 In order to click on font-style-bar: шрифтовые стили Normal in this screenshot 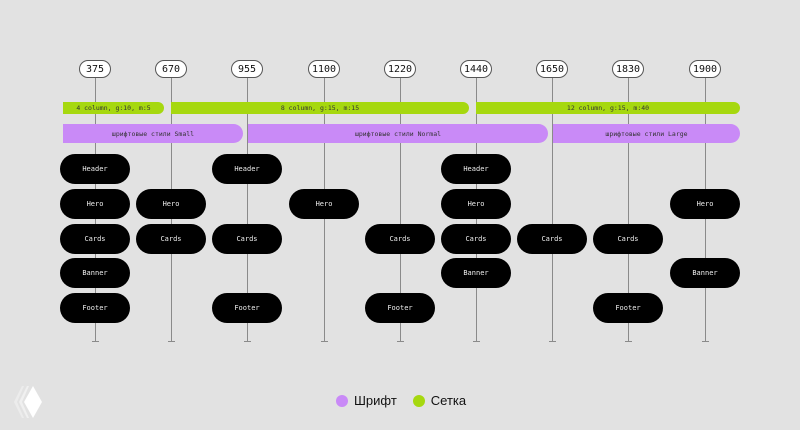, I will do `click(398, 133)`.